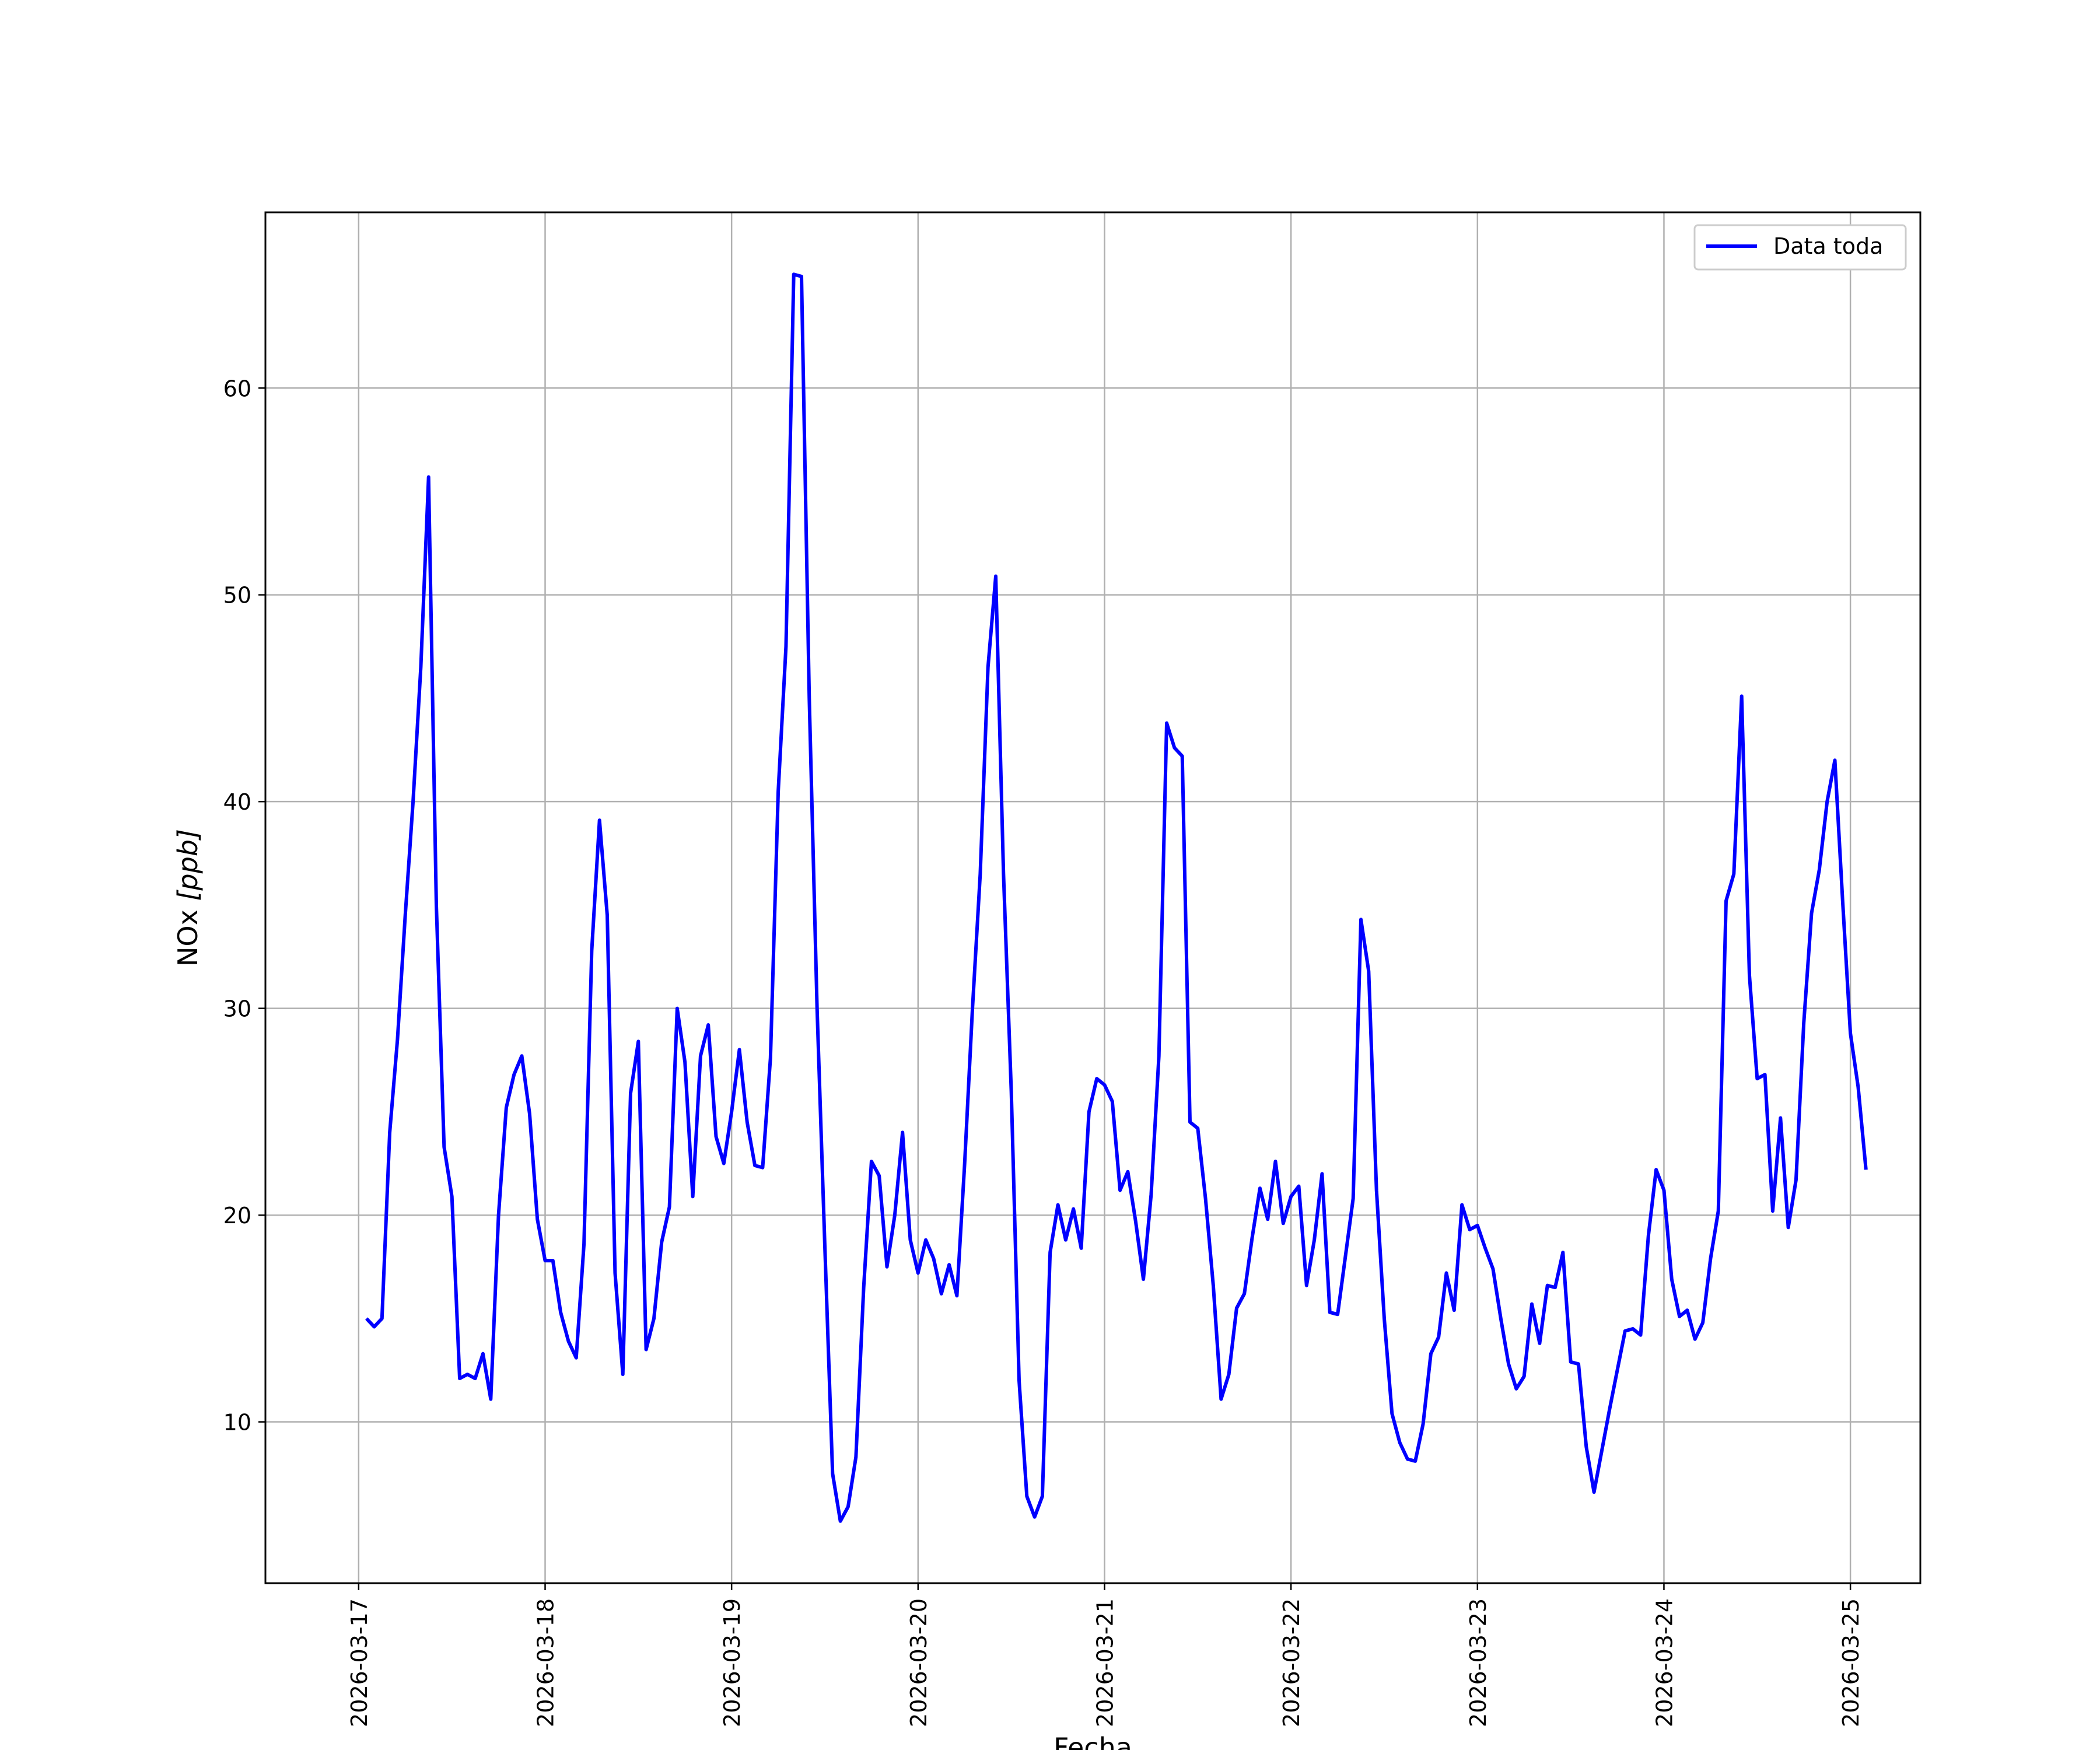 Image resolution: width=2100 pixels, height=1750 pixels. I want to click on y-axis-label-main: NOx, so click(188, 934).